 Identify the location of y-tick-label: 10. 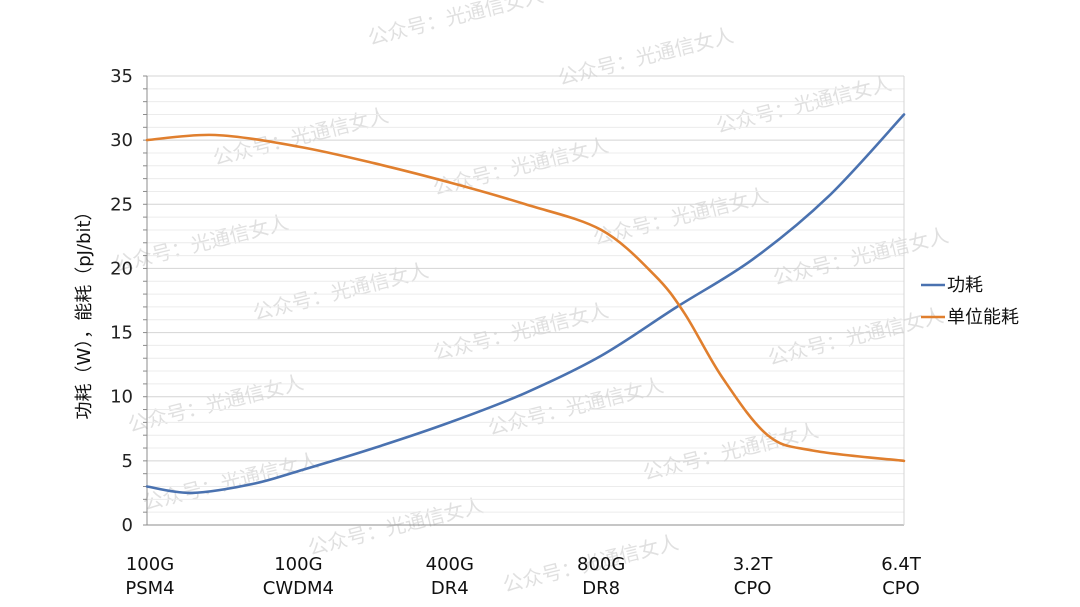
(121, 397).